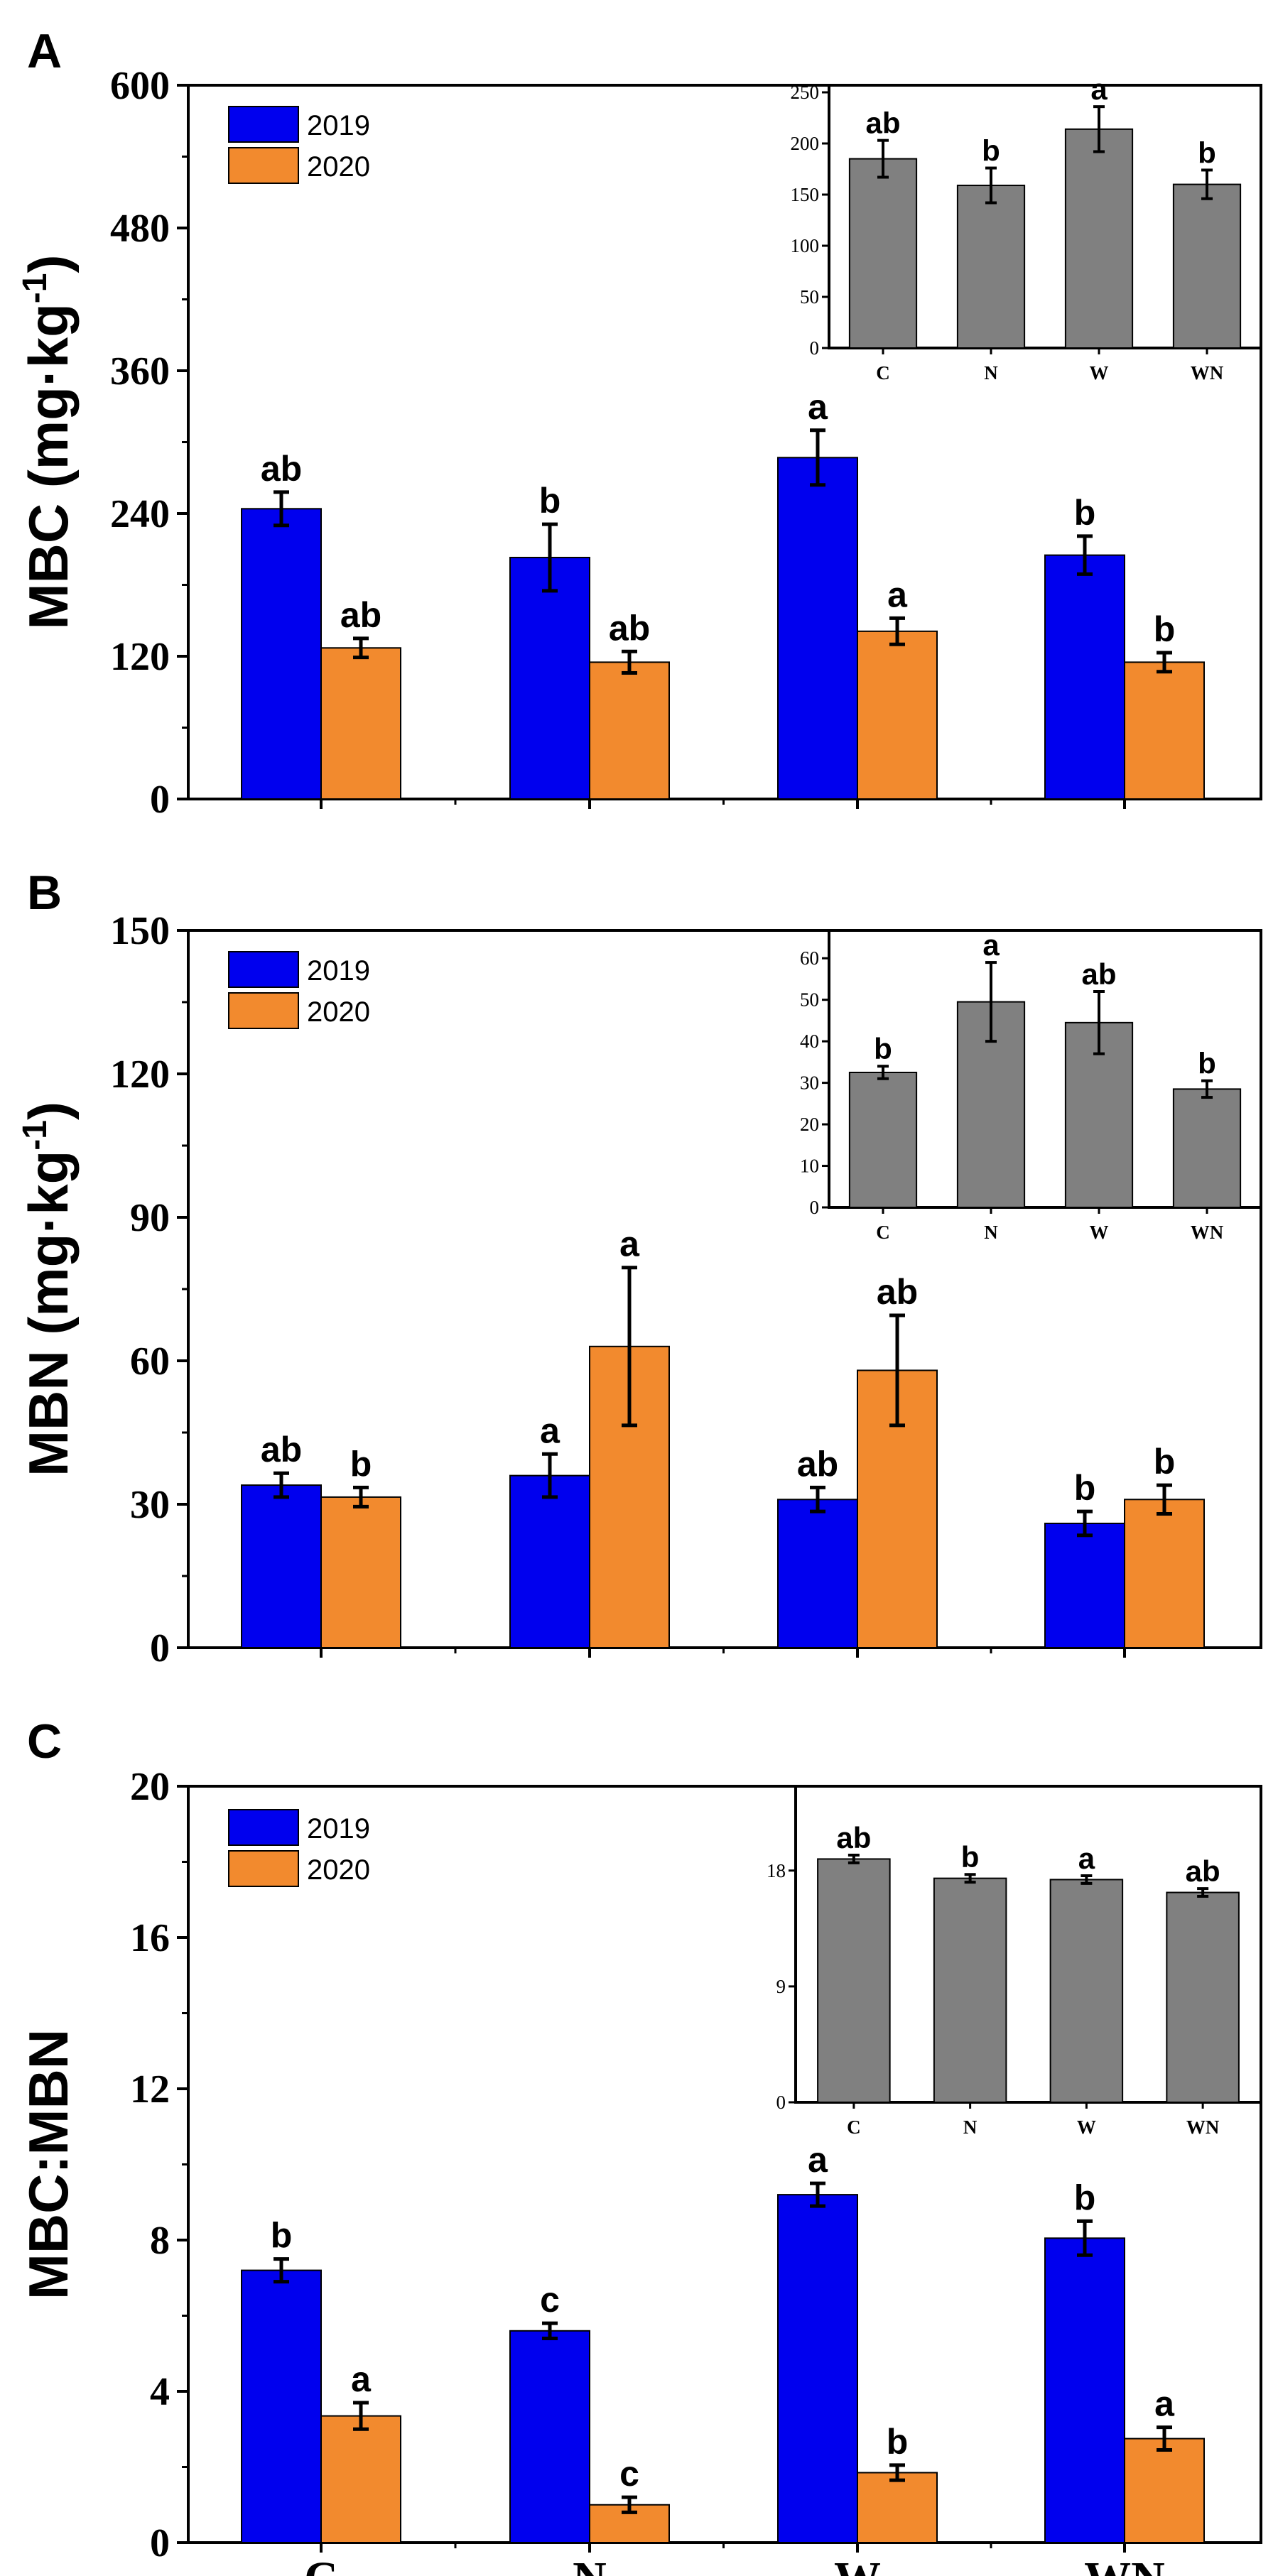 This screenshot has width=1278, height=2576. Describe the element at coordinates (1207, 266) in the screenshot. I see `inset-bar-wn` at that location.